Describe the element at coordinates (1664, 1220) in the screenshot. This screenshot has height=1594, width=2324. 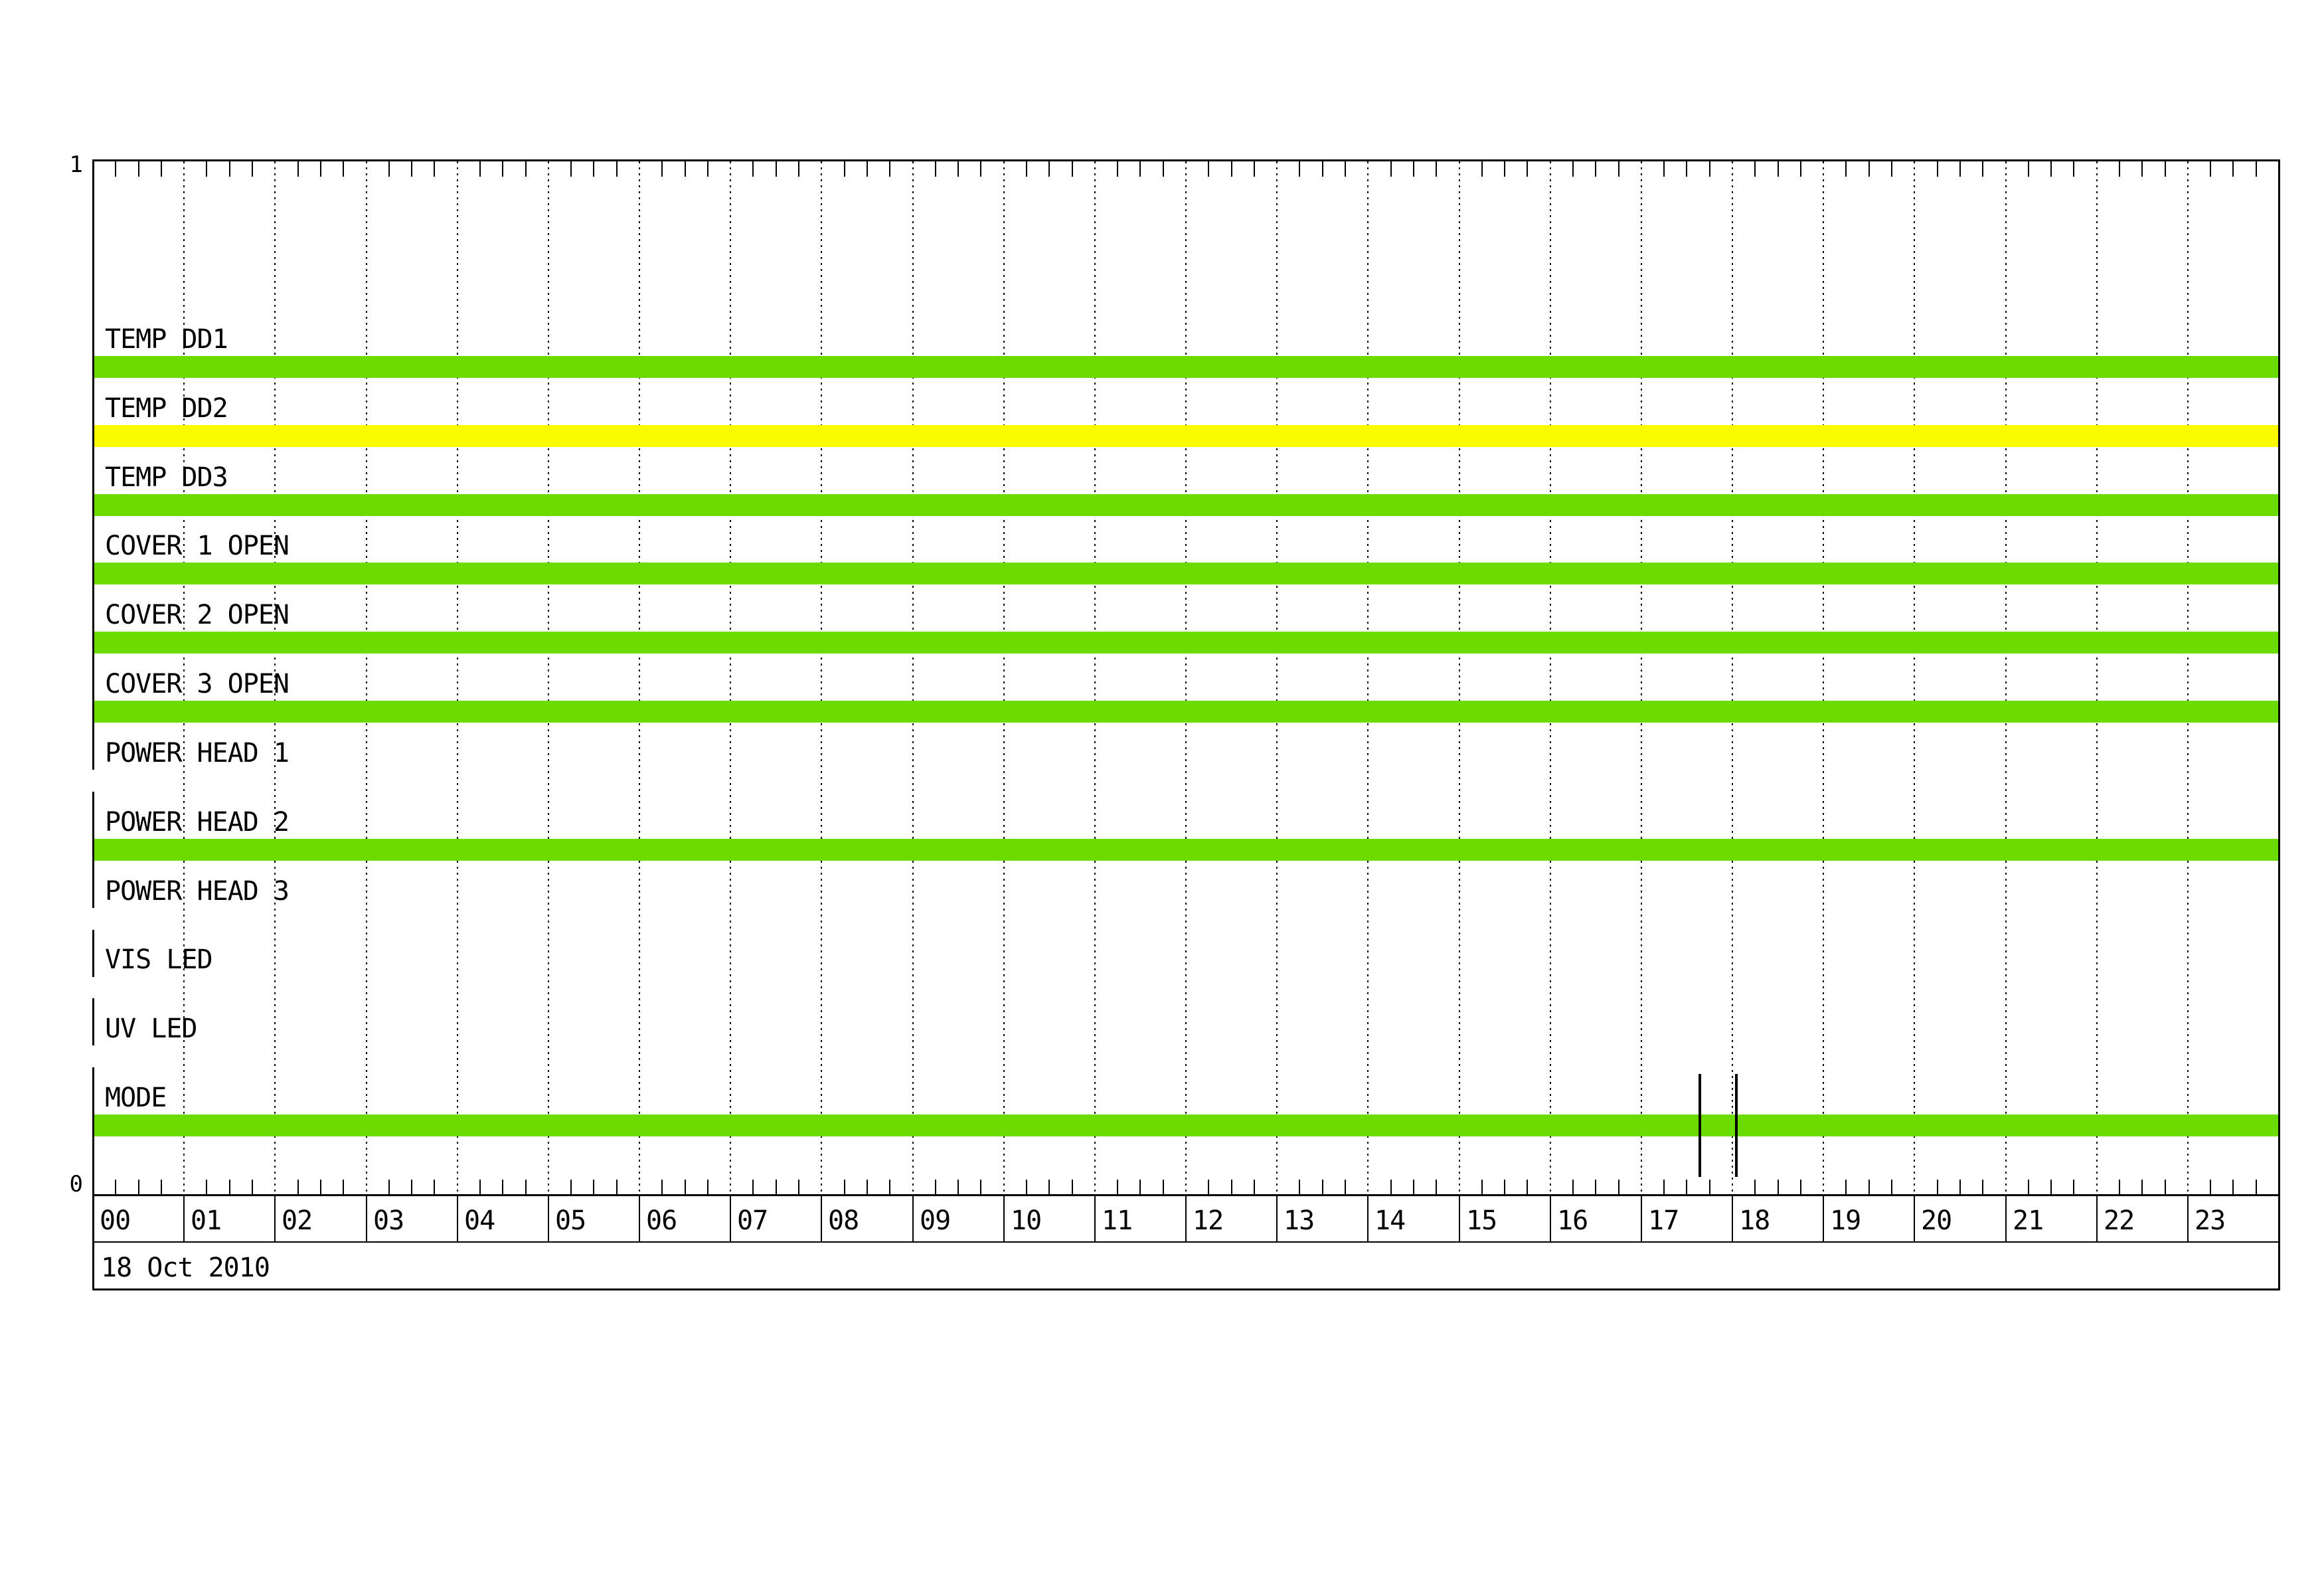
I see `hour-label: 17` at that location.